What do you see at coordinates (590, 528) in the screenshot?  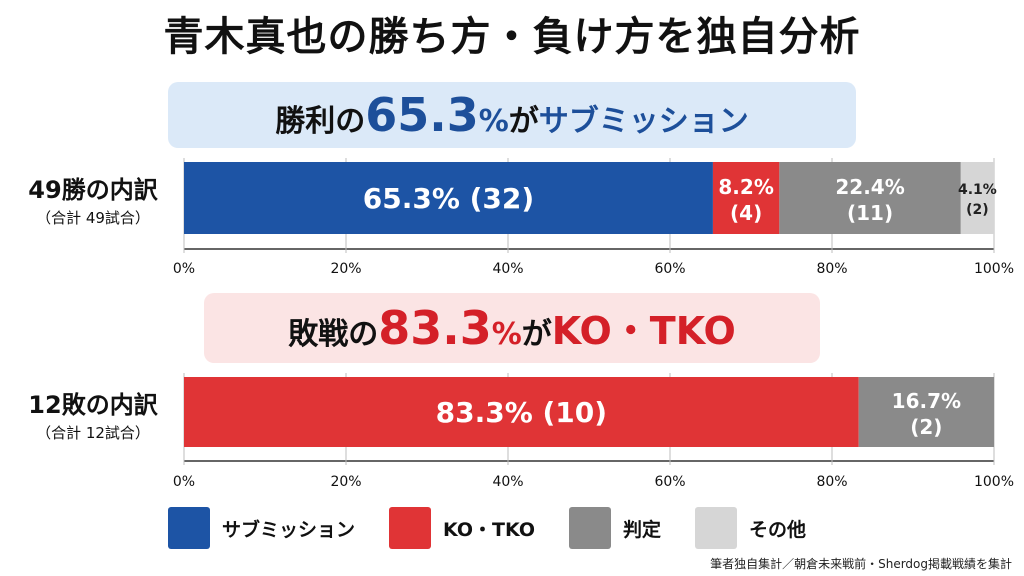 I see `legend-swatch-decision` at bounding box center [590, 528].